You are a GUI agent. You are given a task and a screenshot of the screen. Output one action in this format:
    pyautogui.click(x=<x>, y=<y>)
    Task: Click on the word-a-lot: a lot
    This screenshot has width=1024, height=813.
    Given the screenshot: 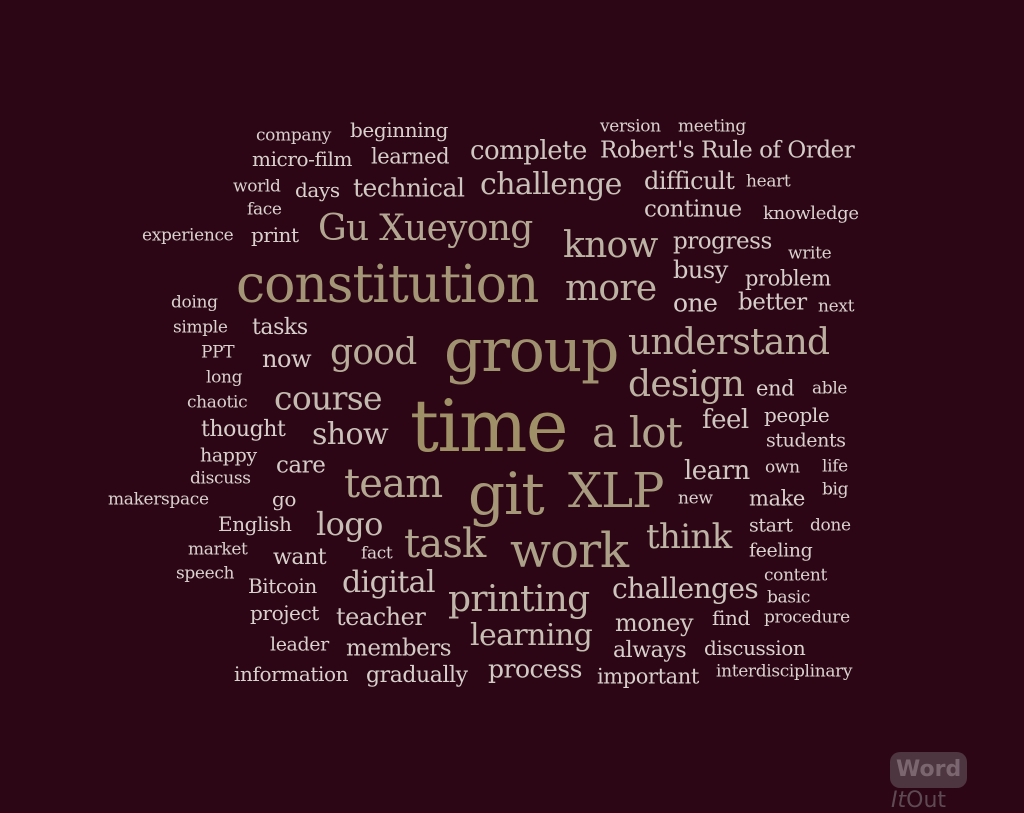 What is the action you would take?
    pyautogui.click(x=637, y=432)
    